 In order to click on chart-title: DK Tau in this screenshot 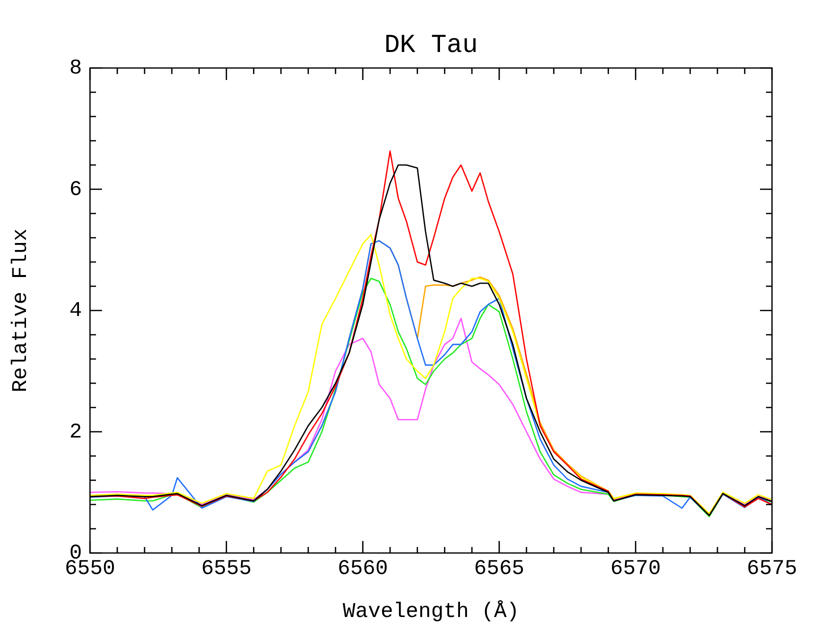, I will do `click(431, 45)`.